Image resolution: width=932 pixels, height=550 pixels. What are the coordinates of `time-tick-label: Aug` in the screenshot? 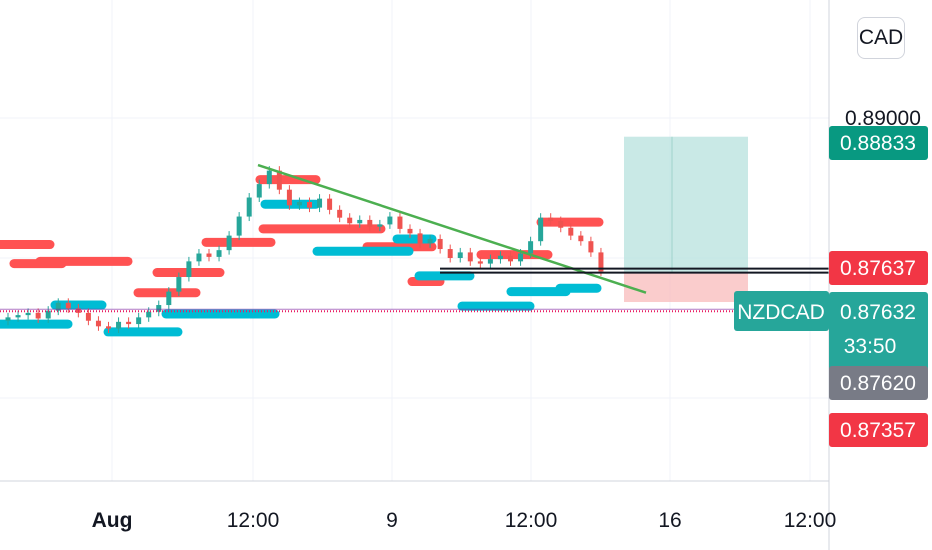 It's located at (112, 520).